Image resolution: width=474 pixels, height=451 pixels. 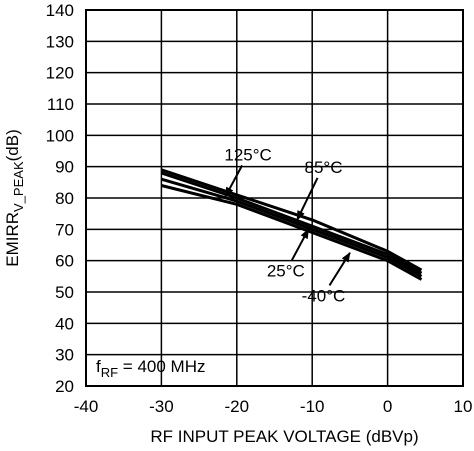 I want to click on annotation-label: 85°C, so click(x=324, y=167).